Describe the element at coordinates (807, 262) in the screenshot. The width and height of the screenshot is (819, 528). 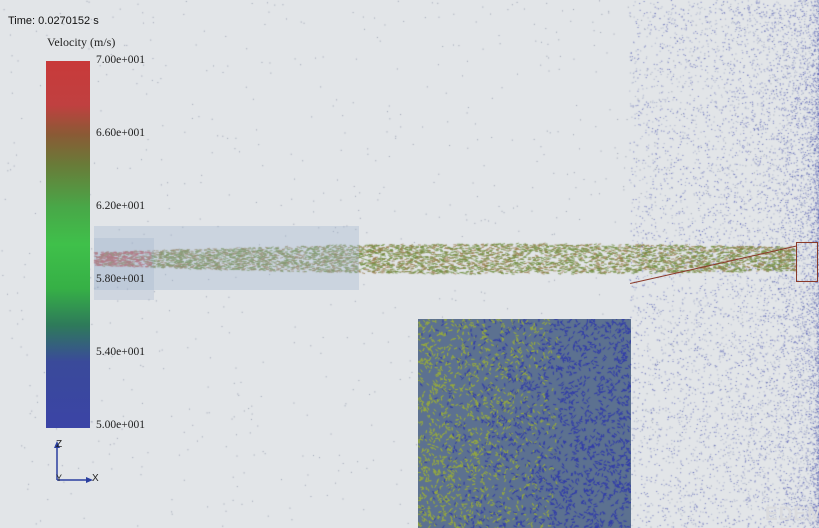
I see `zoom-region-box` at that location.